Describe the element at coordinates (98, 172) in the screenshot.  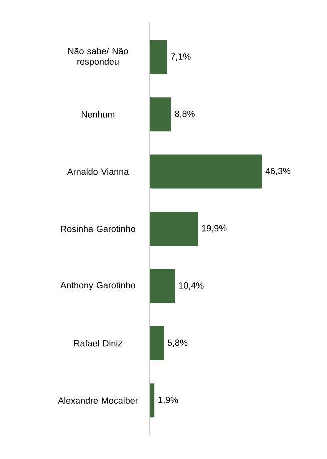
I see `y-tick-label: Arnaldo Vianna` at that location.